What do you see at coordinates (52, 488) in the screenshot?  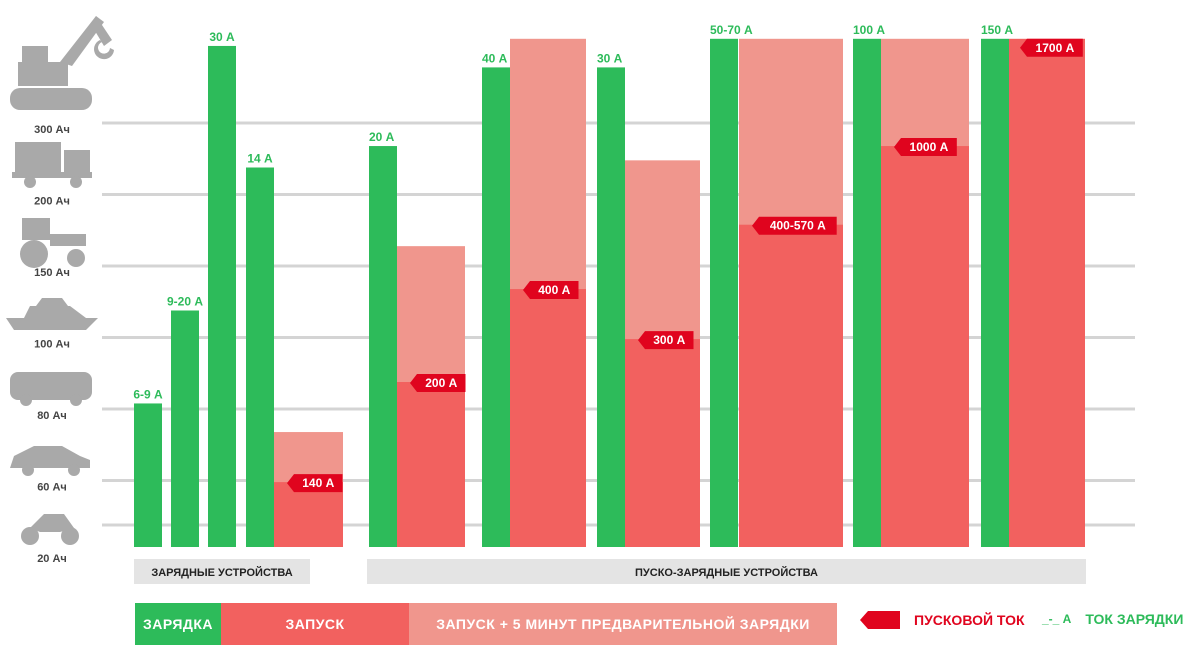 I see `category-label: 60 Ач` at bounding box center [52, 488].